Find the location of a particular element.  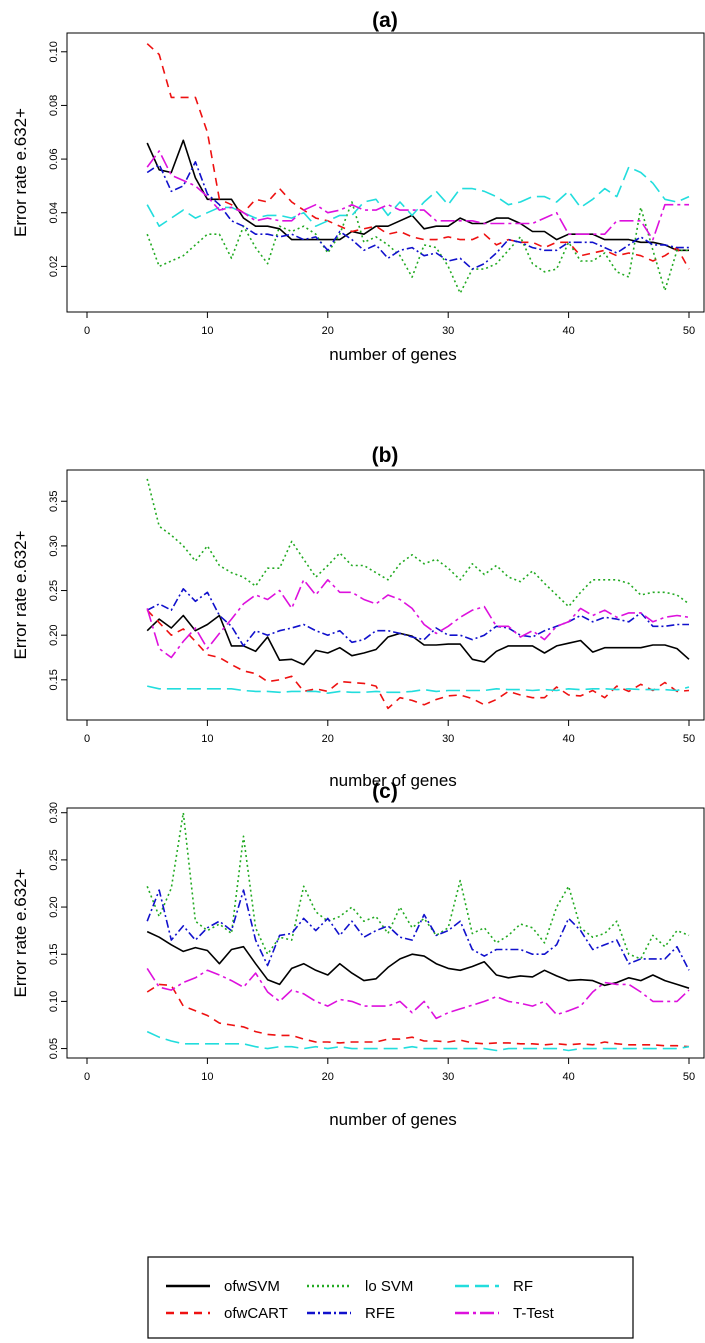

legend-label: ofwSVM is located at coordinates (252, 1286).